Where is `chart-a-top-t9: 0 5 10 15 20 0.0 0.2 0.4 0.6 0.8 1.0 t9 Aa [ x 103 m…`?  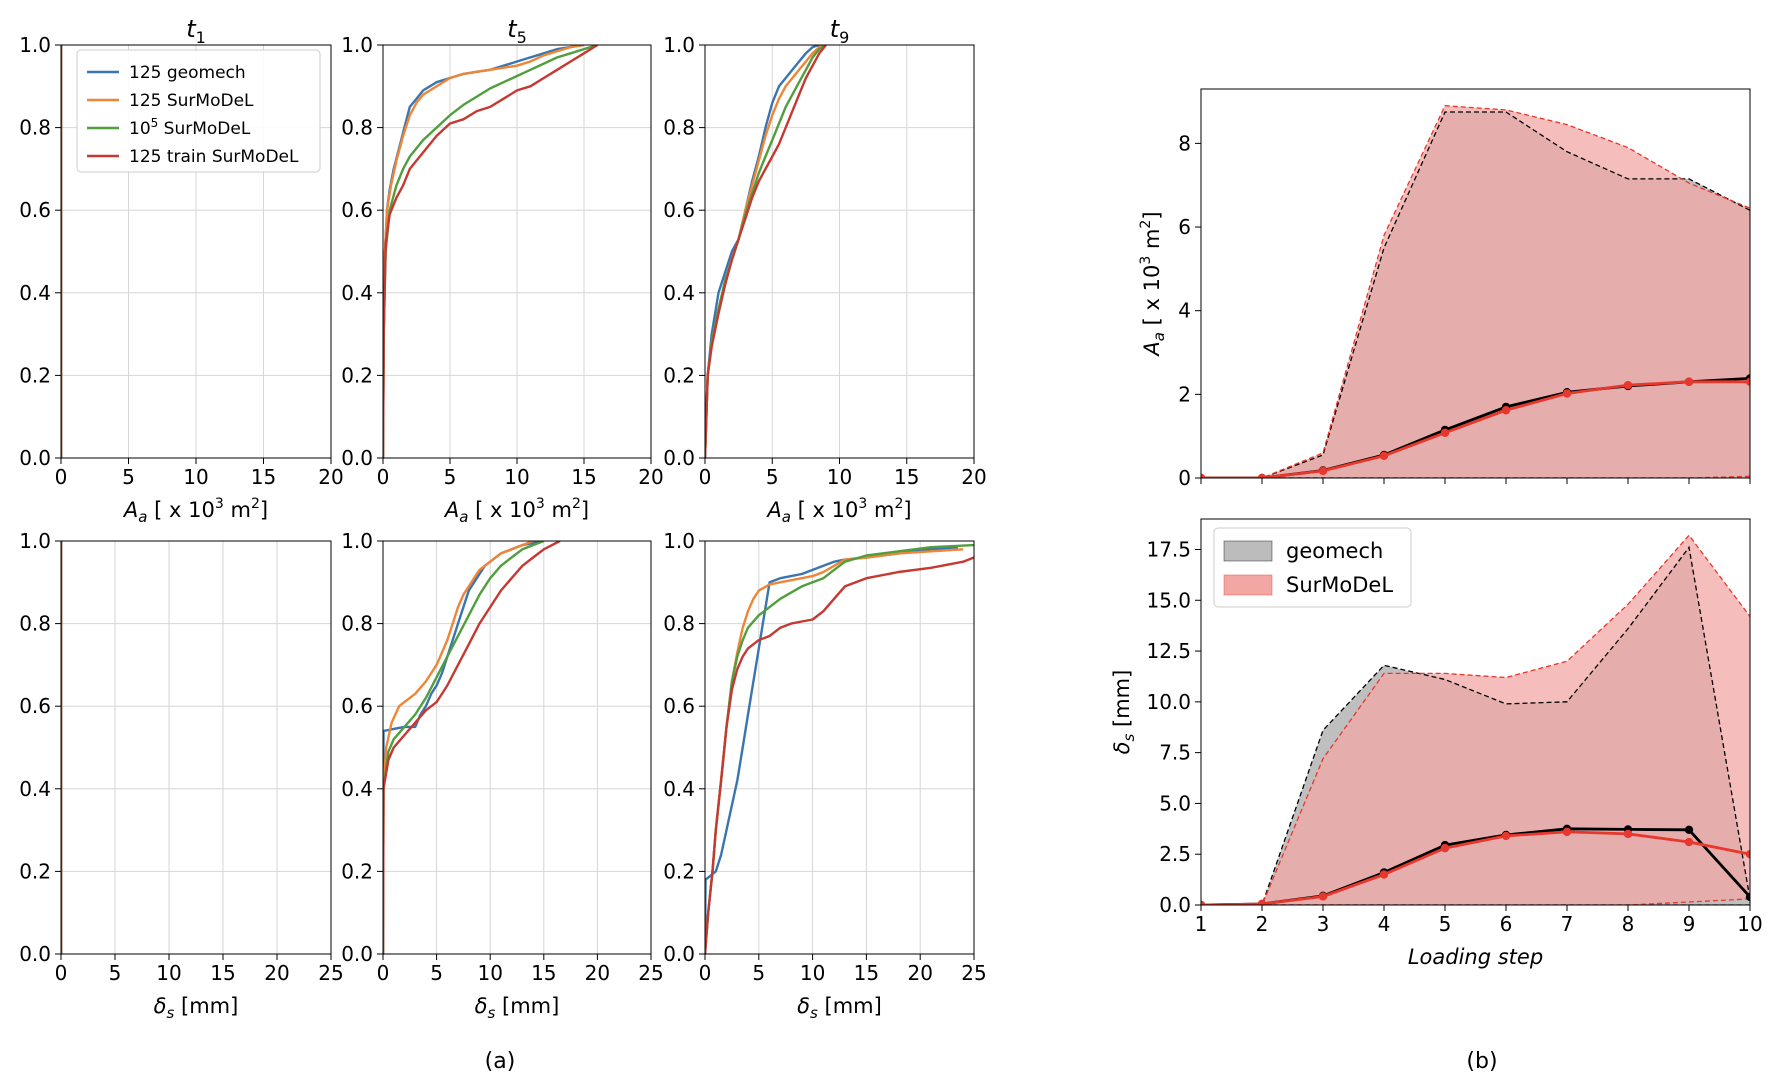 chart-a-top-t9: 0 5 10 15 20 0.0 0.2 0.4 0.6 0.8 1.0 t9 Aa [ x 103 m… is located at coordinates (825, 270).